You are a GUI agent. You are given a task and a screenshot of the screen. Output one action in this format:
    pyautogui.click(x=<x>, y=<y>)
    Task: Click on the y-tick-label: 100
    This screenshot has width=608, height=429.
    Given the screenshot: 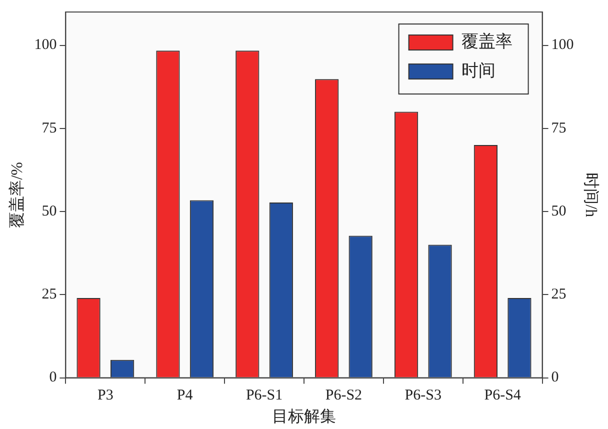 What is the action you would take?
    pyautogui.click(x=45, y=45)
    